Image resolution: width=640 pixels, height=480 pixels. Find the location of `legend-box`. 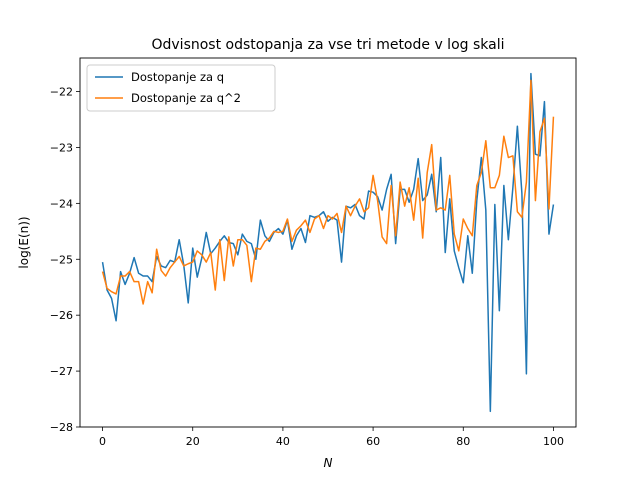

legend-box is located at coordinates (181, 88).